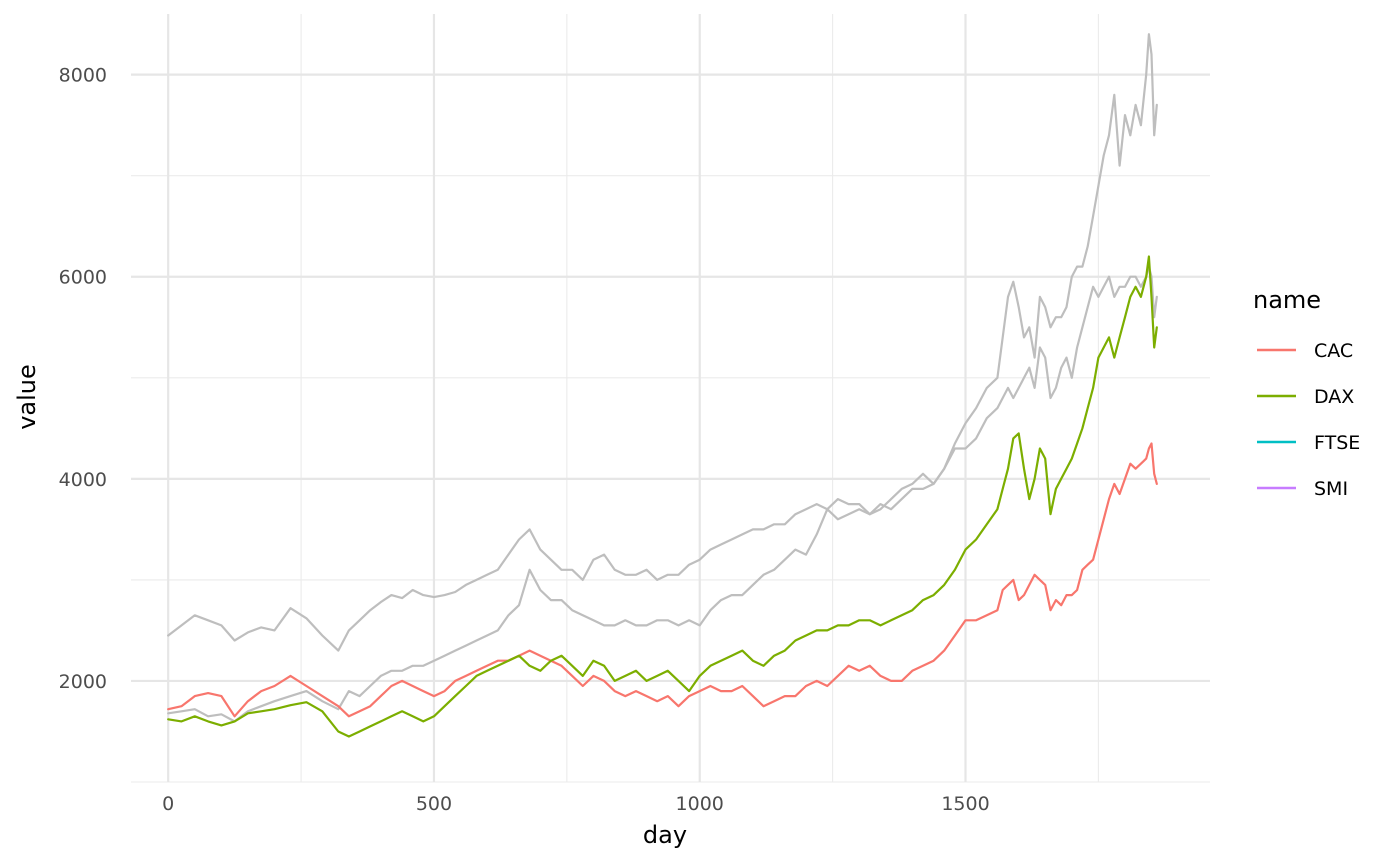 The image size is (1400, 865). I want to click on legend-label: DAX, so click(1334, 397).